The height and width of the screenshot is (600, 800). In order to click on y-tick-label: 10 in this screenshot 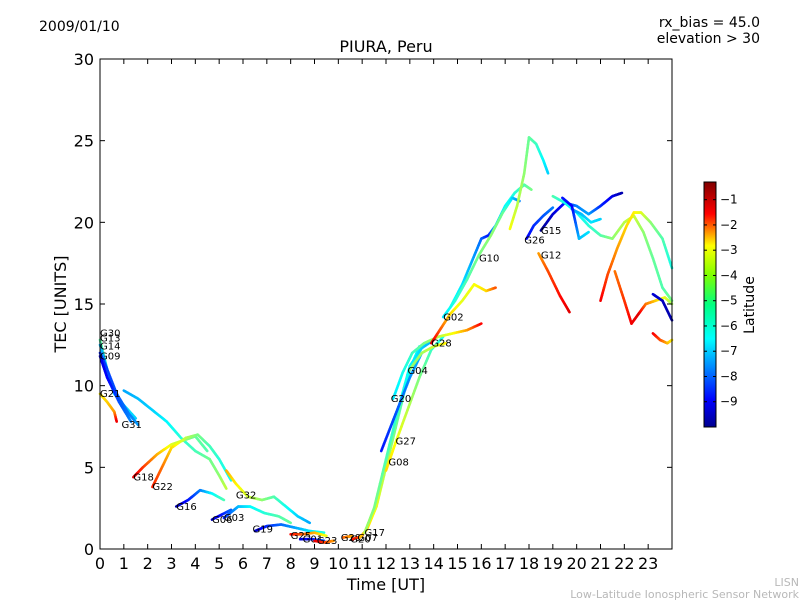, I will do `click(84, 386)`.